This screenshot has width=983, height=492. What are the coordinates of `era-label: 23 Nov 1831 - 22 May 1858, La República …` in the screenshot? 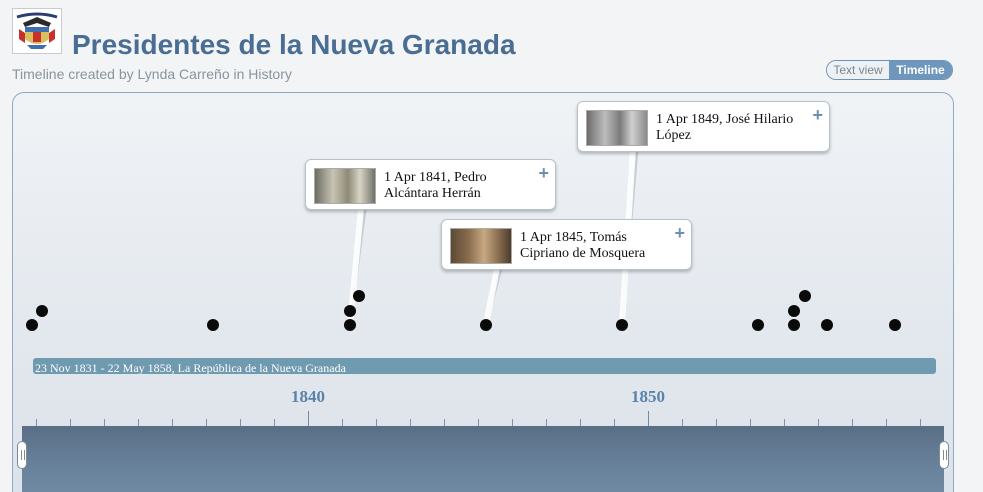 It's located at (190, 367).